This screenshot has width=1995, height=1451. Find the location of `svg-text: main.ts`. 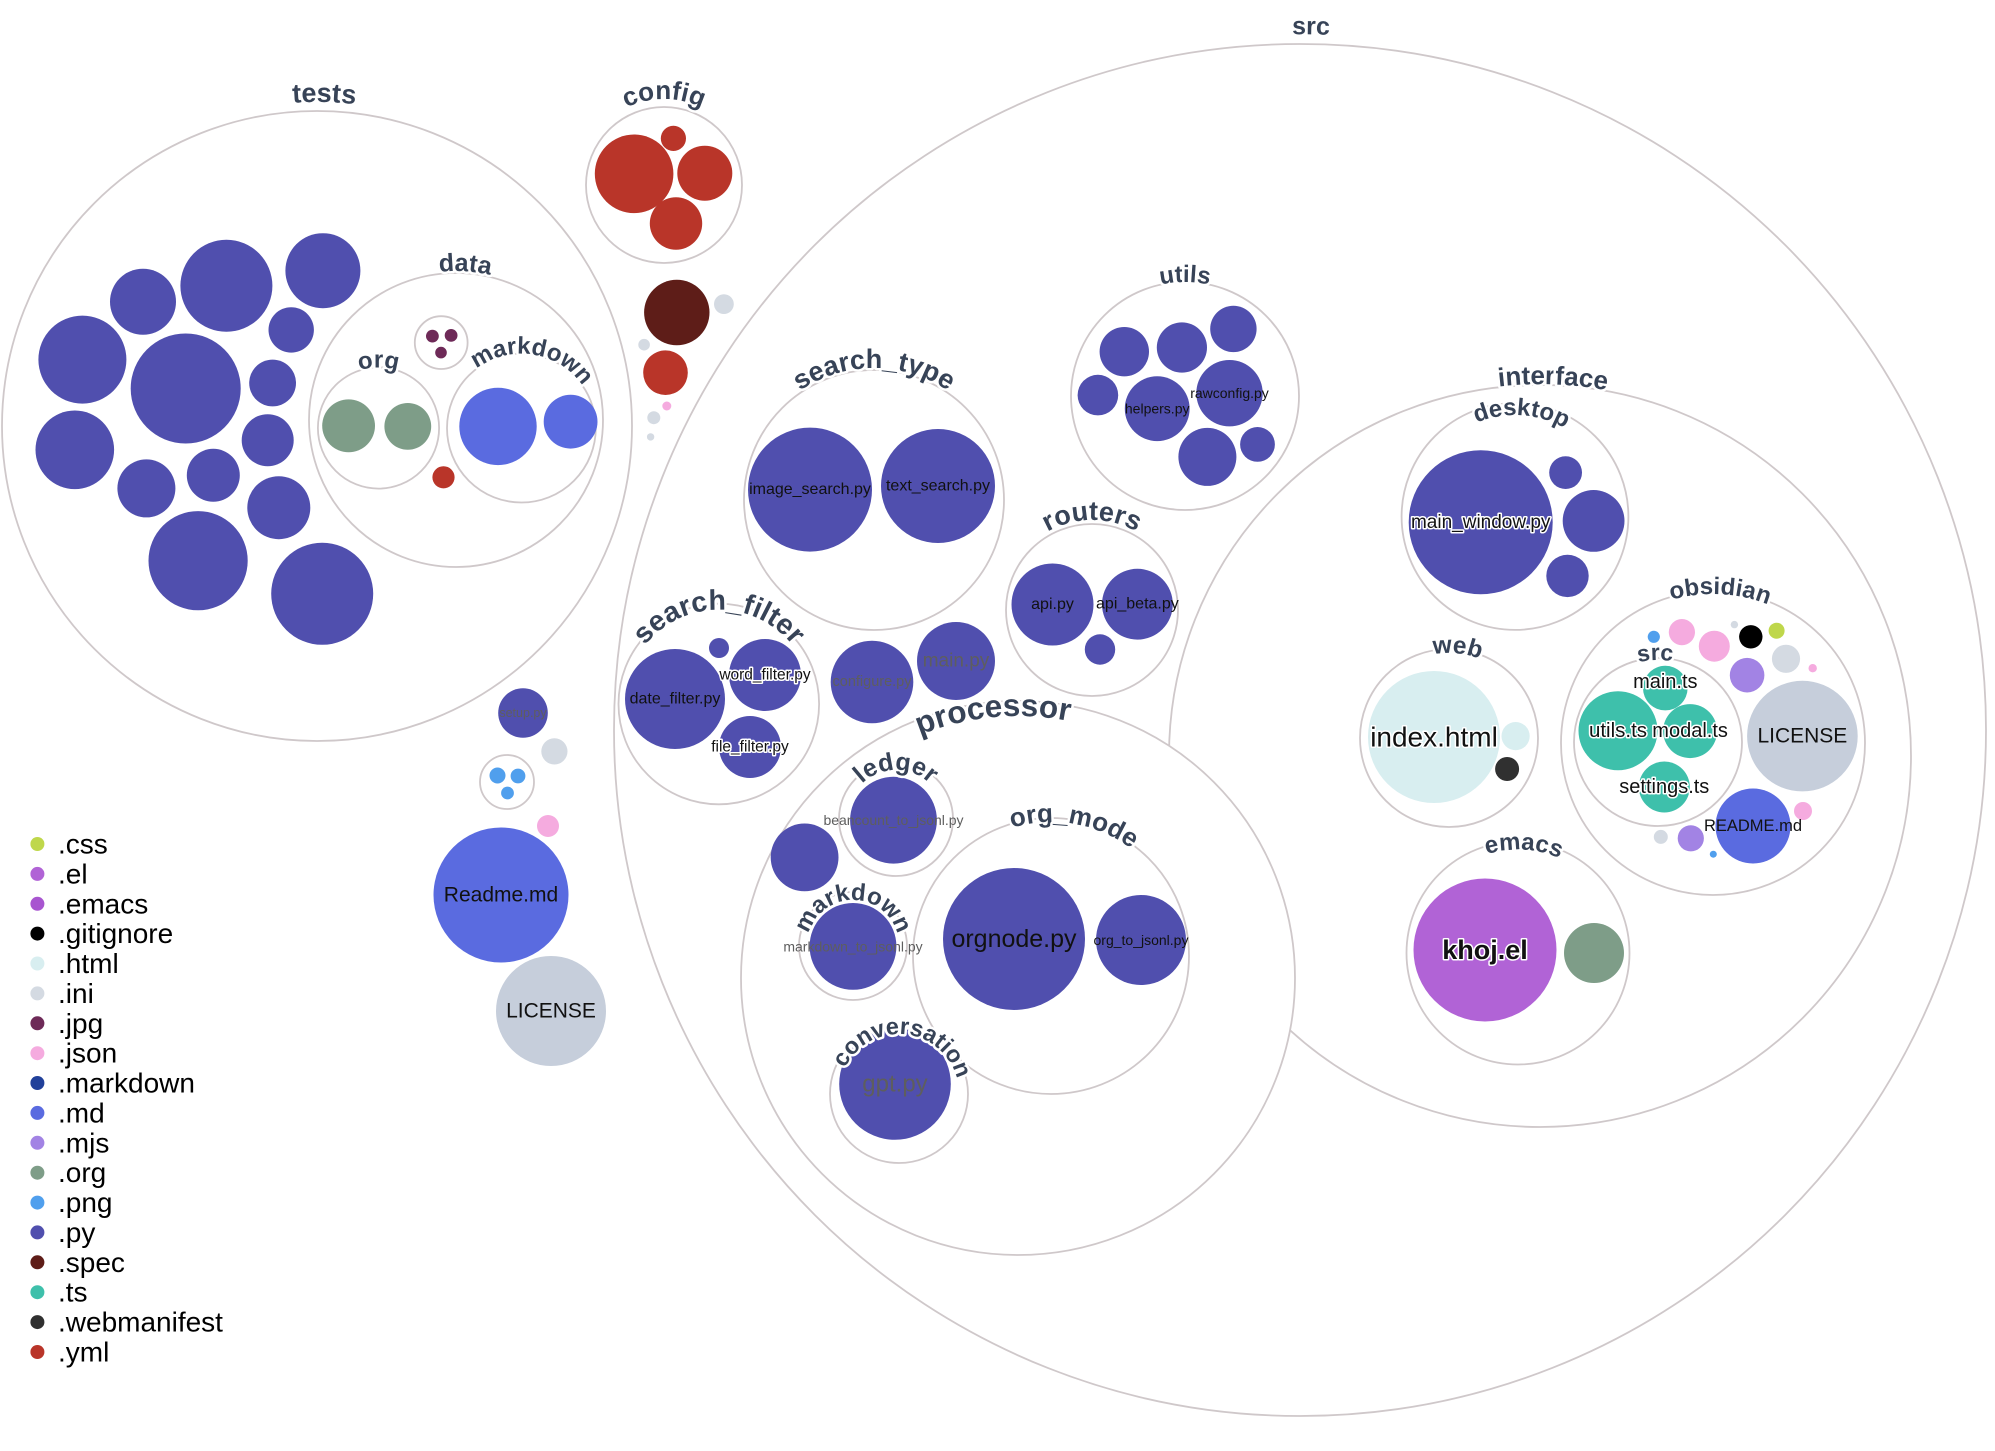

svg-text: main.ts is located at coordinates (1665, 682).